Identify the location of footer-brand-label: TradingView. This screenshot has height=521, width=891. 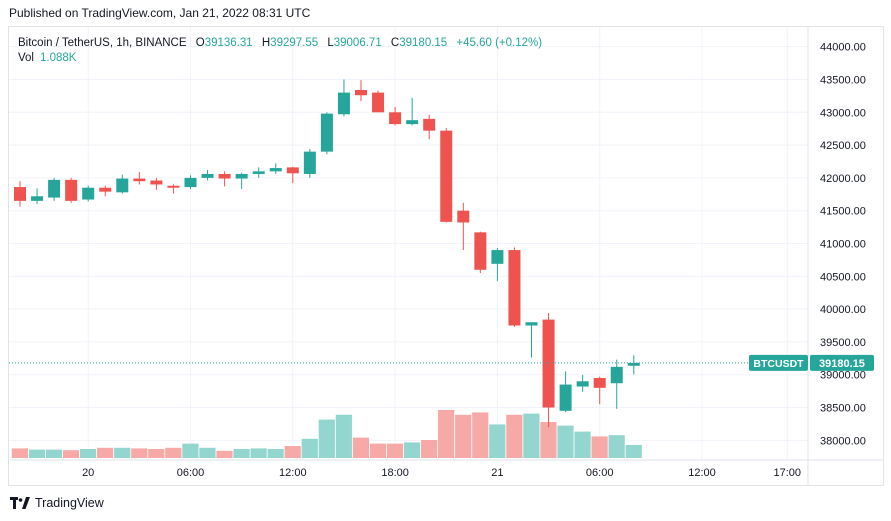
(69, 503).